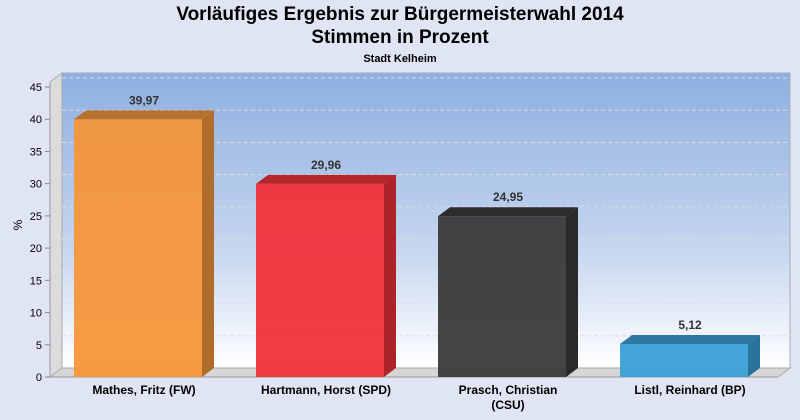 Image resolution: width=800 pixels, height=420 pixels. What do you see at coordinates (36, 217) in the screenshot?
I see `y-tick-label: 25` at bounding box center [36, 217].